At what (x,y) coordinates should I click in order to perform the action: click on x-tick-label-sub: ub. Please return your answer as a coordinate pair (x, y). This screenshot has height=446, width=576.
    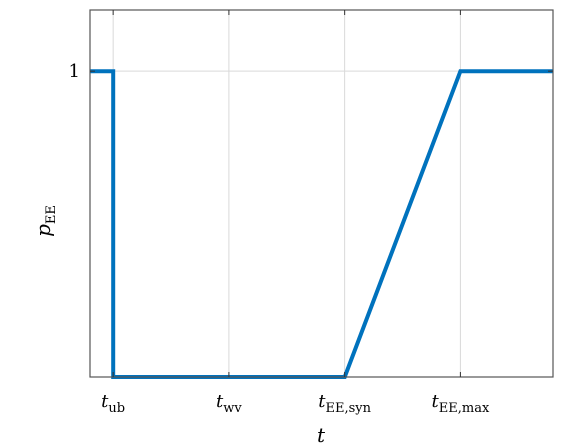
    Looking at the image, I should click on (116, 408).